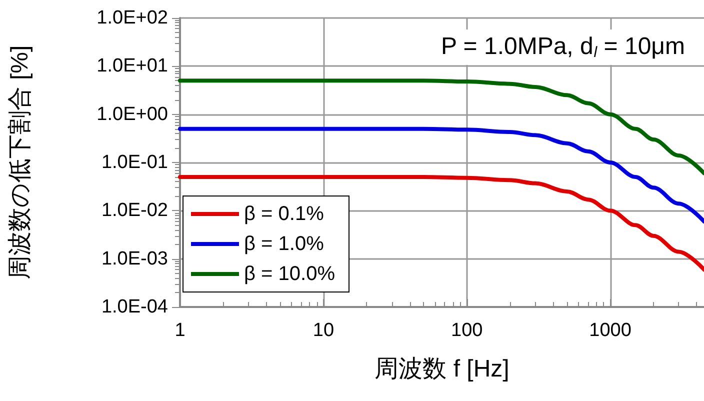 This screenshot has height=401, width=704. Describe the element at coordinates (134, 162) in the screenshot. I see `y-tick-label: 1.0E-01` at that location.